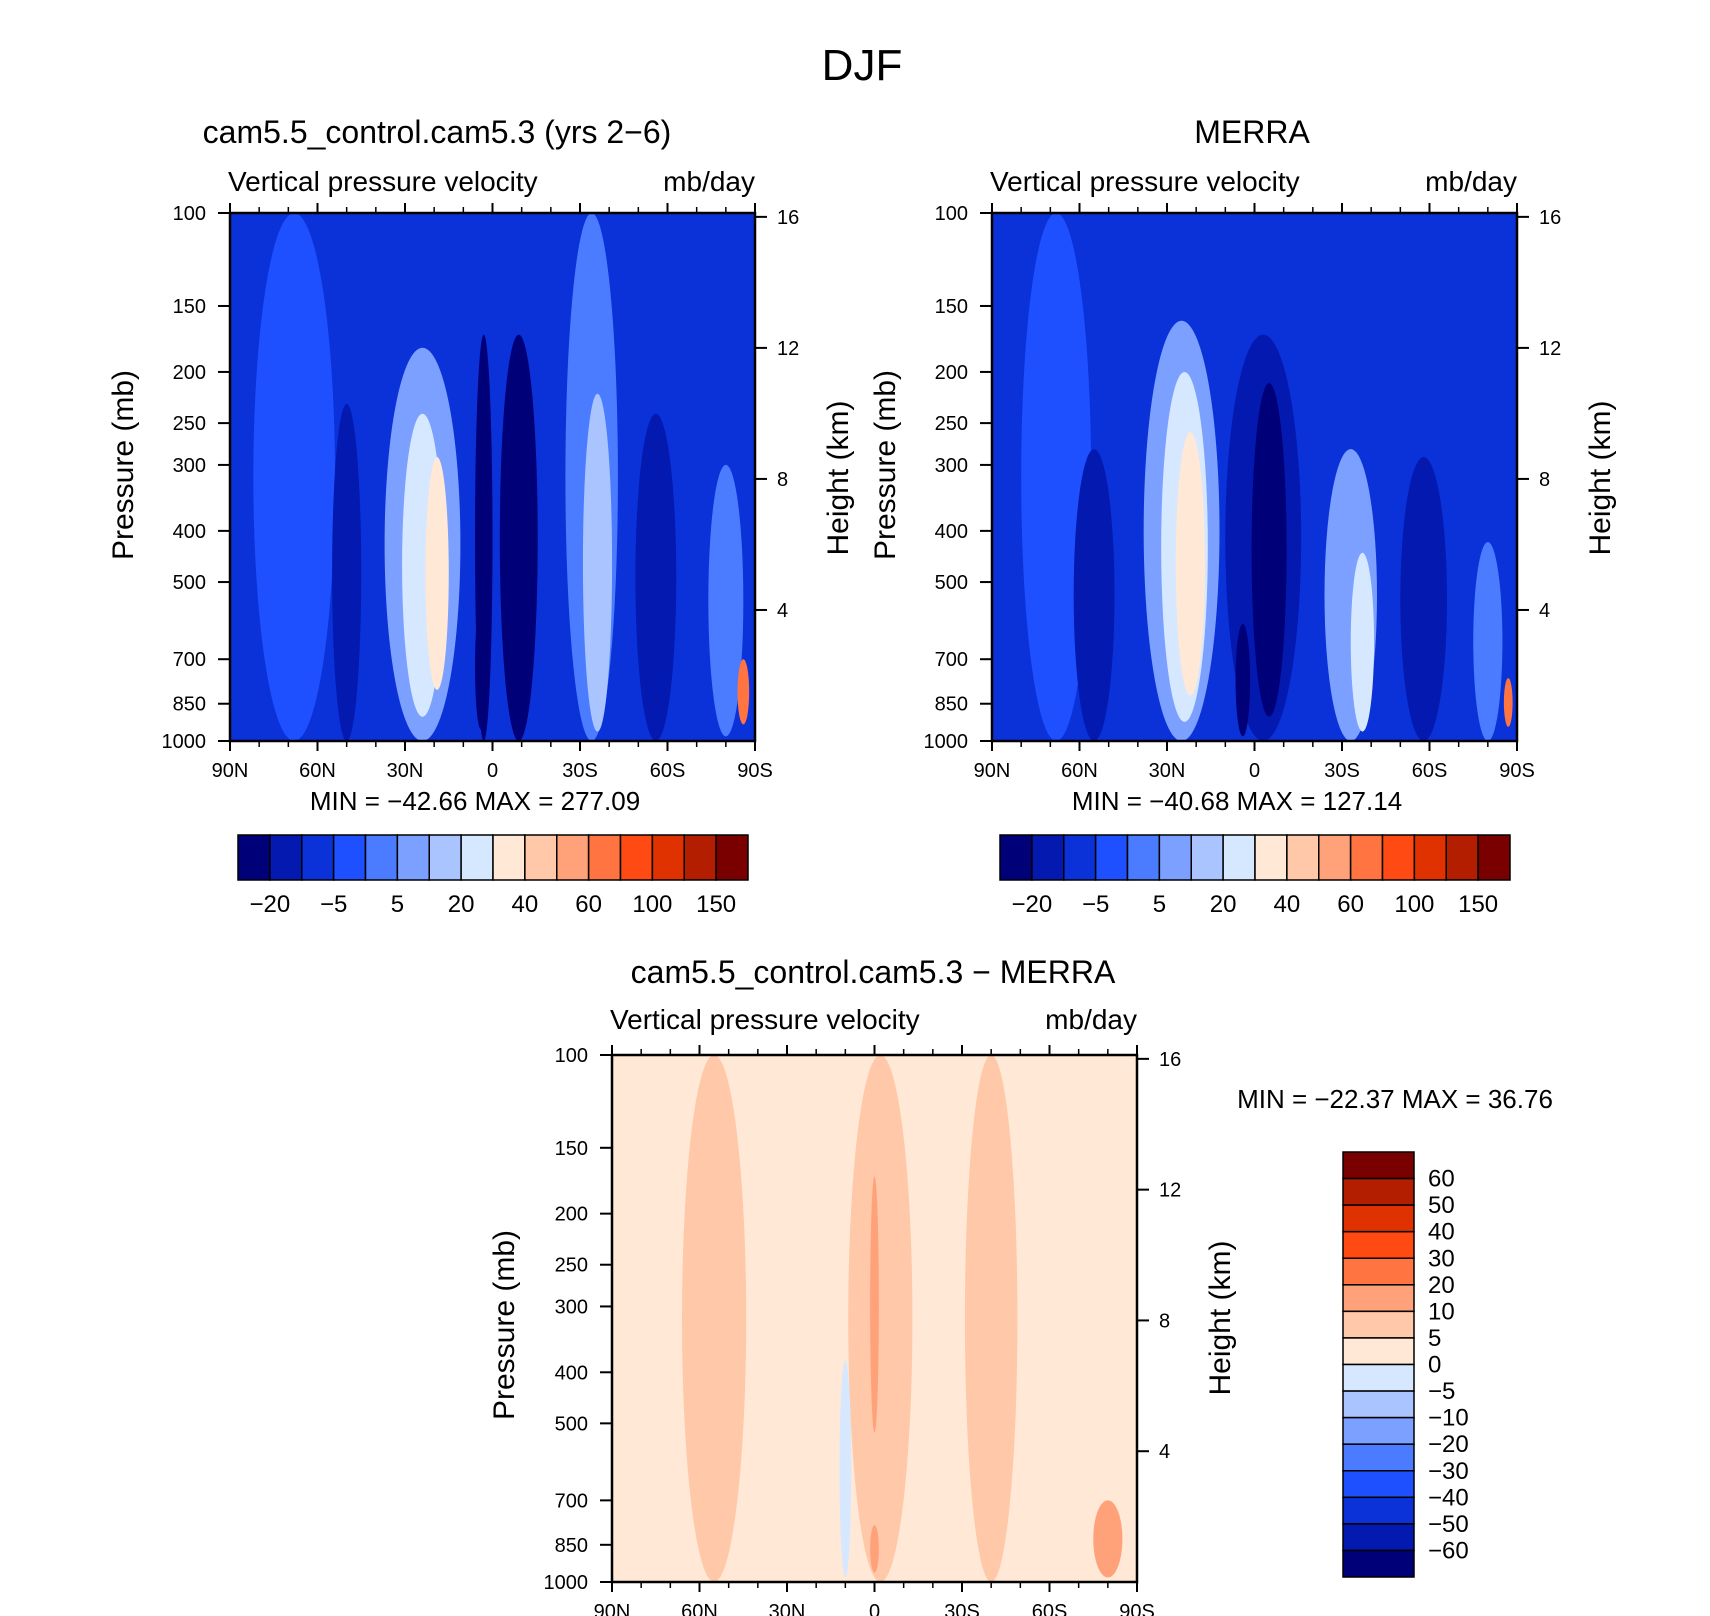 Image resolution: width=1710 pixels, height=1616 pixels. What do you see at coordinates (571, 1149) in the screenshot?
I see `y-tick-label: 150` at bounding box center [571, 1149].